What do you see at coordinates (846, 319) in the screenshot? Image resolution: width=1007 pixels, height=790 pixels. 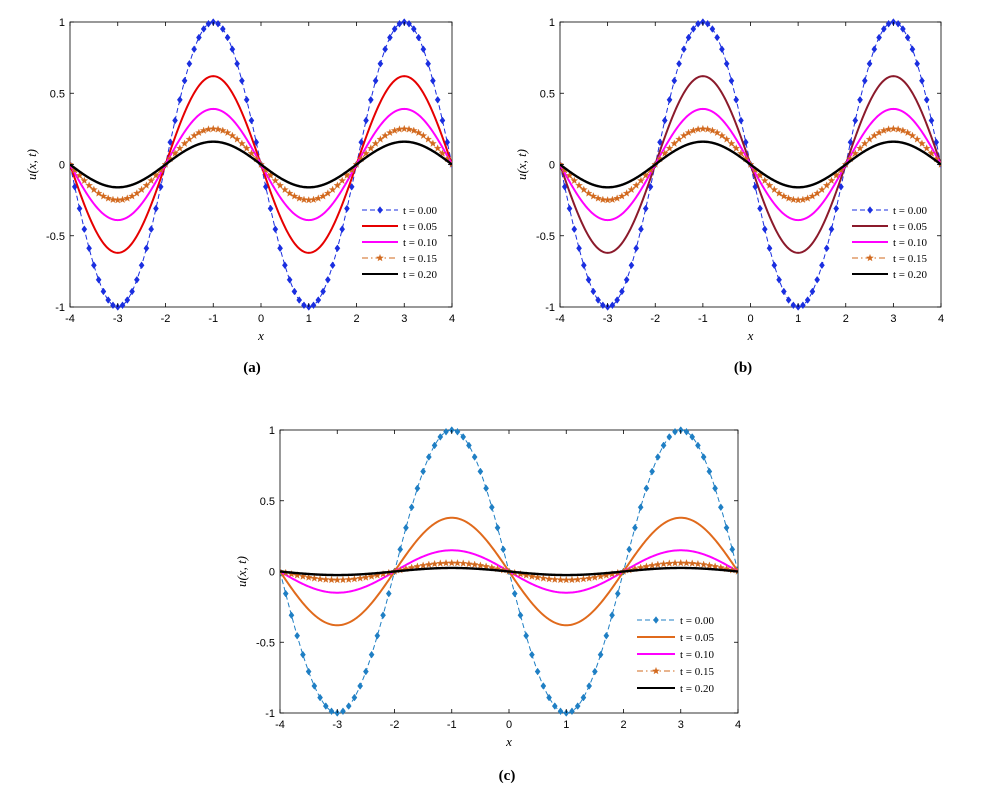 I see `x-tick-label: 2` at bounding box center [846, 319].